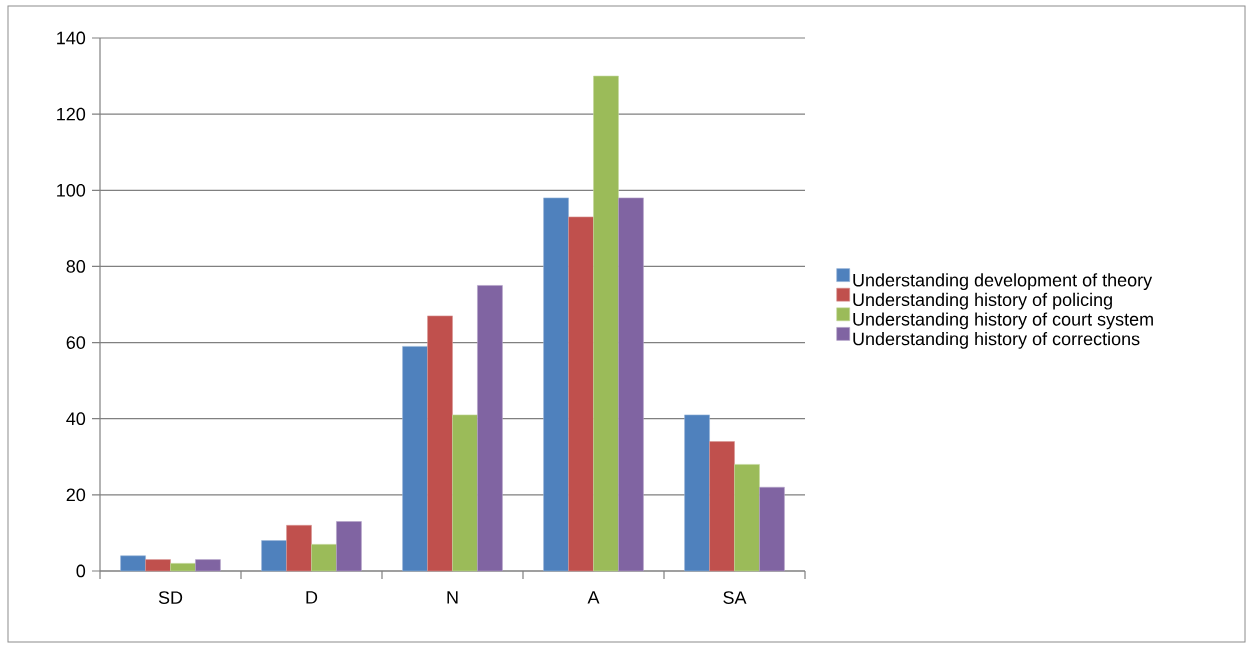 This screenshot has height=648, width=1253. Describe the element at coordinates (76, 495) in the screenshot. I see `y-tick-label: 20` at that location.